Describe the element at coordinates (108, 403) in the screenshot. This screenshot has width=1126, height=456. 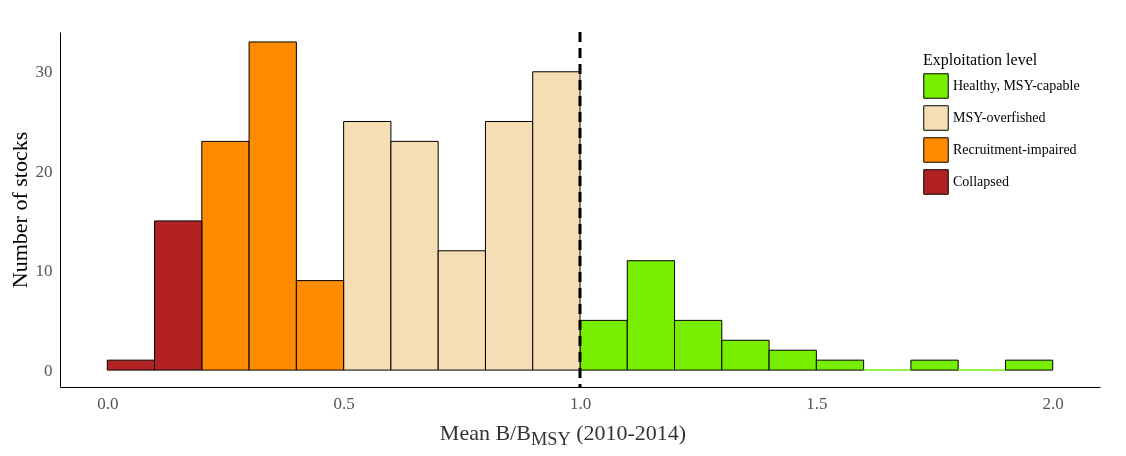
I see `x-tick-label: 0.0` at that location.